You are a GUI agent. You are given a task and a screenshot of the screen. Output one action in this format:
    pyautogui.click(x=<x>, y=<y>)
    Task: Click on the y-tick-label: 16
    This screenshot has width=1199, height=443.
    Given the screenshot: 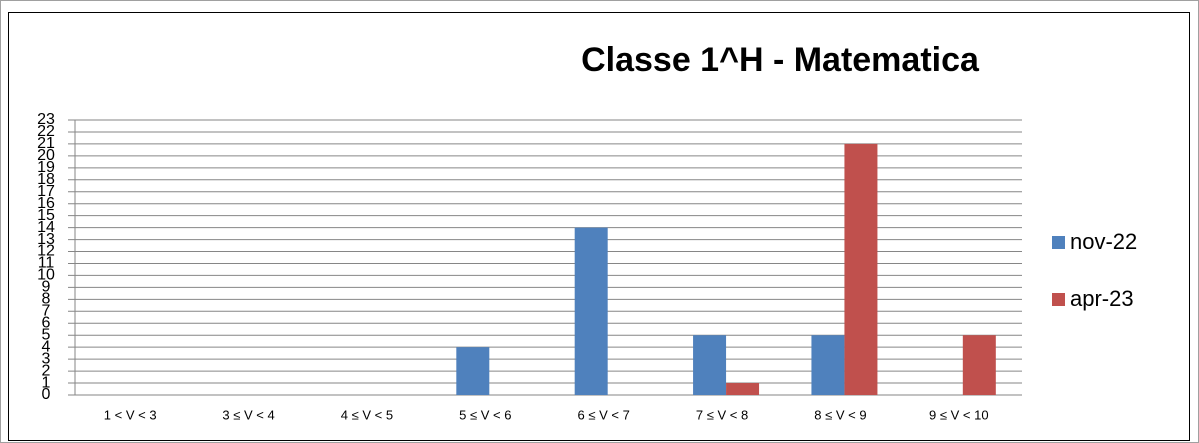 What is the action you would take?
    pyautogui.click(x=46, y=203)
    